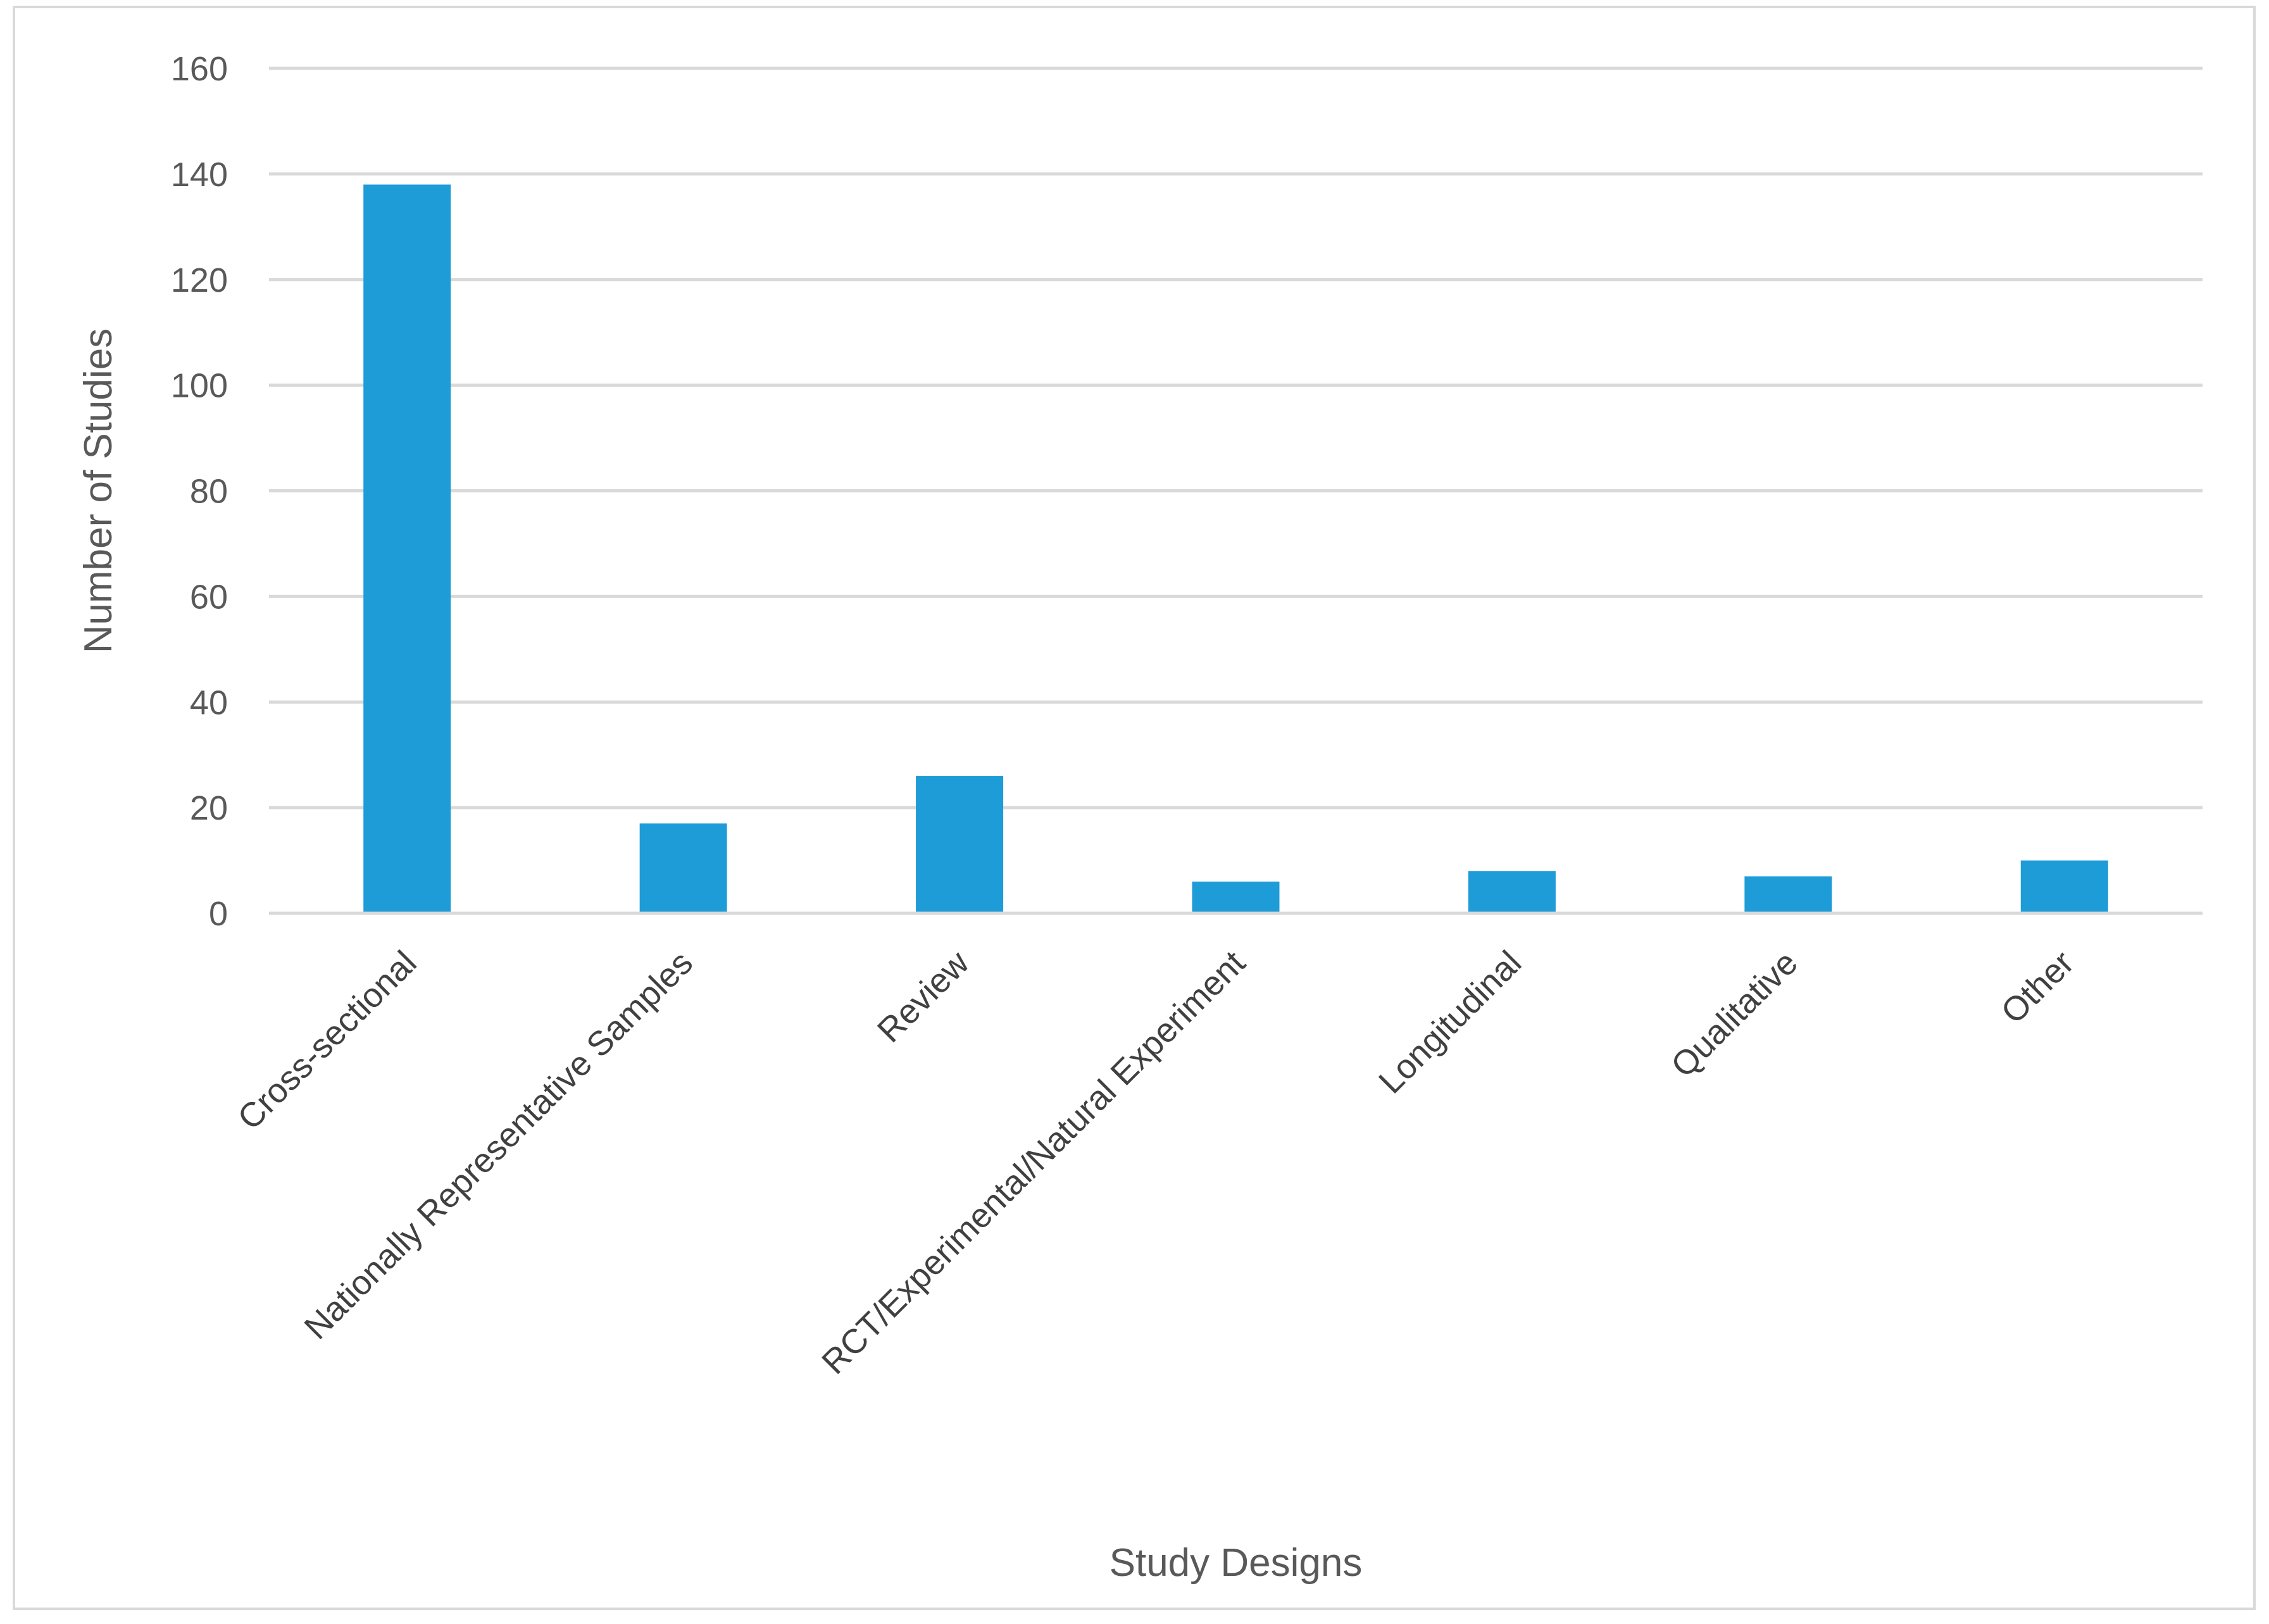 Image resolution: width=2269 pixels, height=1624 pixels. Describe the element at coordinates (1236, 1563) in the screenshot. I see `x-axis-title: Study Designs` at that location.